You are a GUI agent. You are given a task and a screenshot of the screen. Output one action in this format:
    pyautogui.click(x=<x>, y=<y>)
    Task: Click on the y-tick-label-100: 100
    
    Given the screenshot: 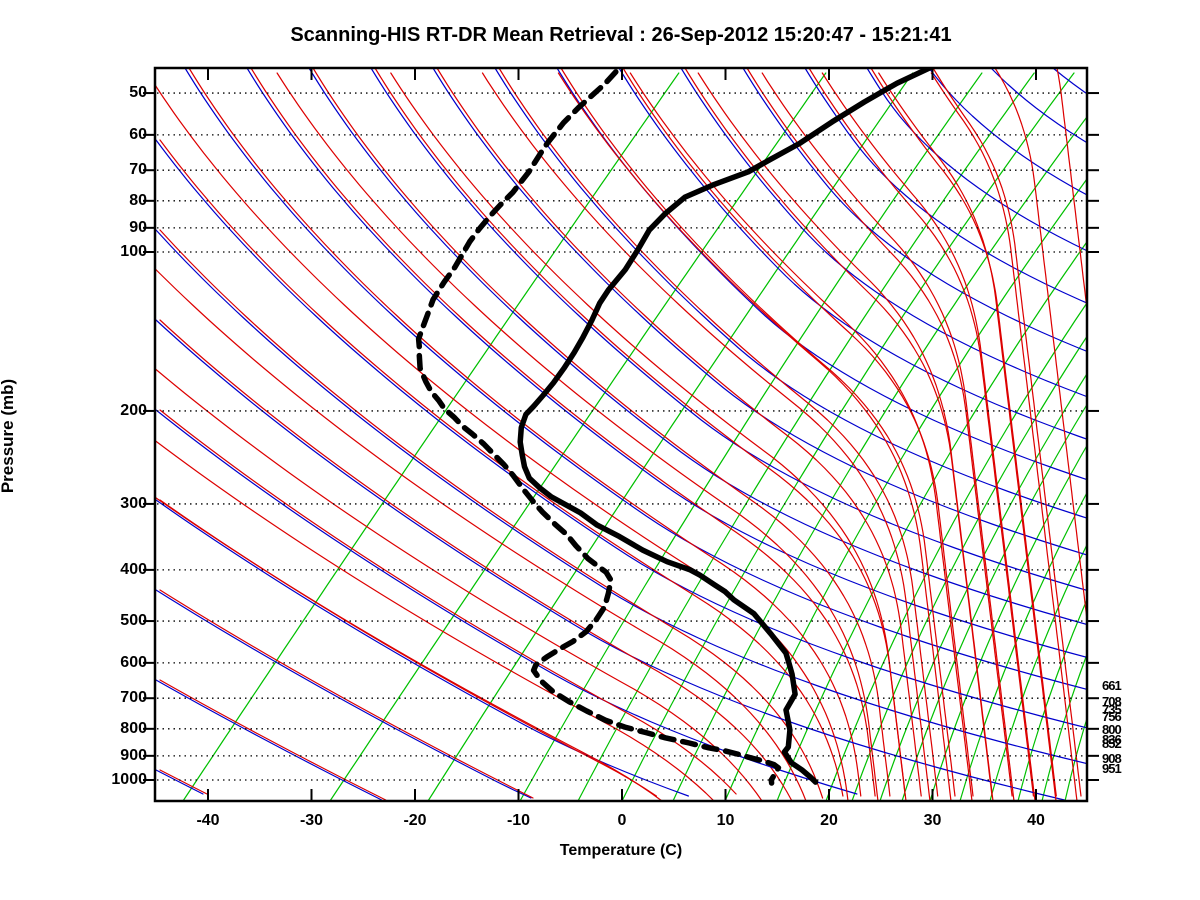 What is the action you would take?
    pyautogui.click(x=133, y=251)
    